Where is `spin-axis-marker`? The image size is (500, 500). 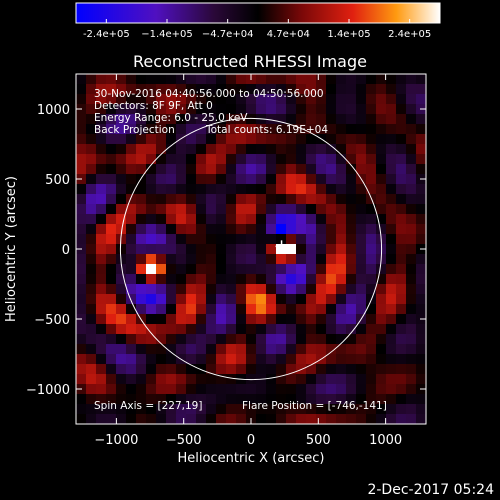 spin-axis-marker is located at coordinates (281, 246).